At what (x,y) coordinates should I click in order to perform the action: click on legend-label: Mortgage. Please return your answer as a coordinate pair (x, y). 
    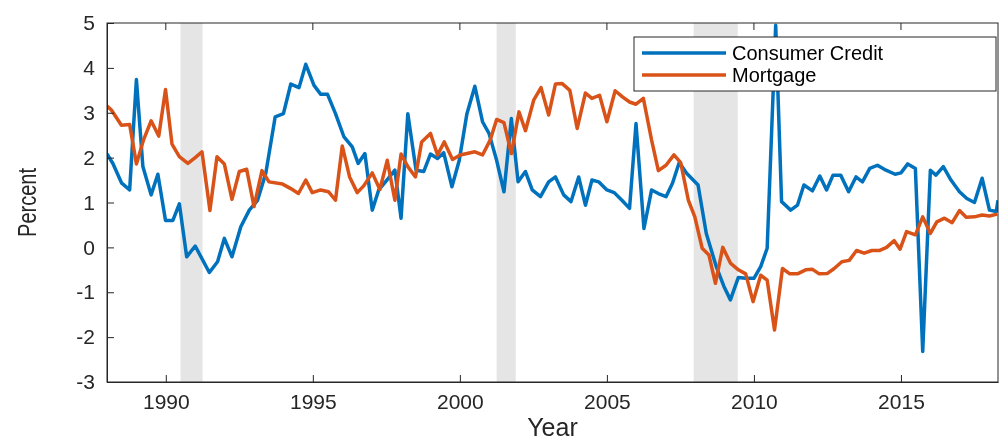
    Looking at the image, I should click on (774, 75).